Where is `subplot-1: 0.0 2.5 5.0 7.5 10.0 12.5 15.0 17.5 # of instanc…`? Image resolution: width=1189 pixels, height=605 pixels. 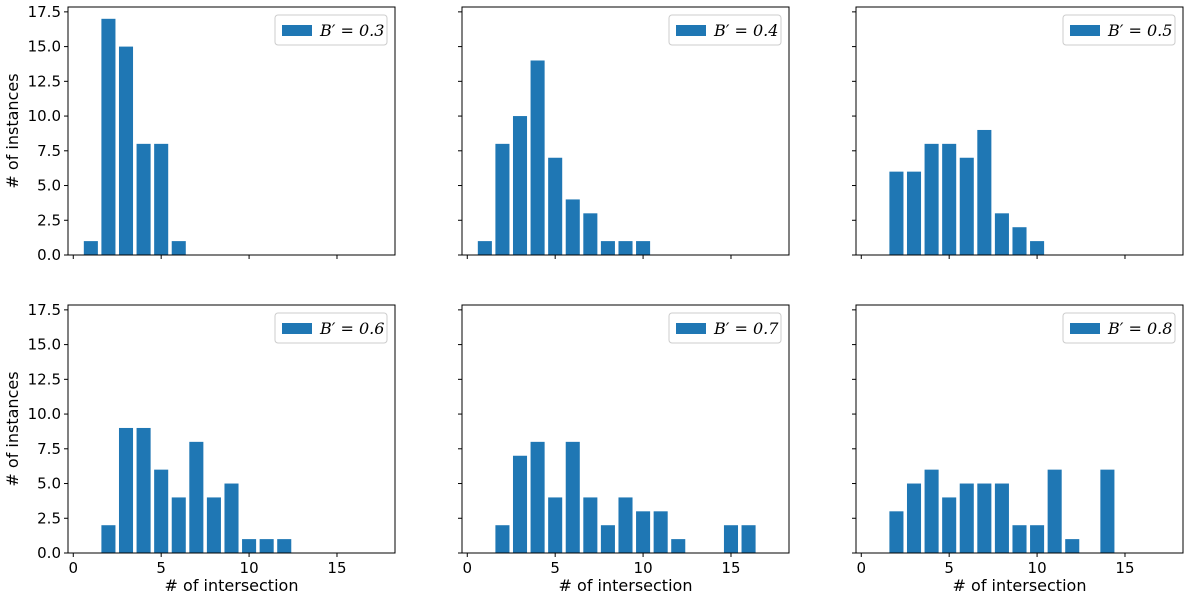 subplot-1: 0.0 2.5 5.0 7.5 10.0 12.5 15.0 17.5 # of instanc… is located at coordinates (199, 133).